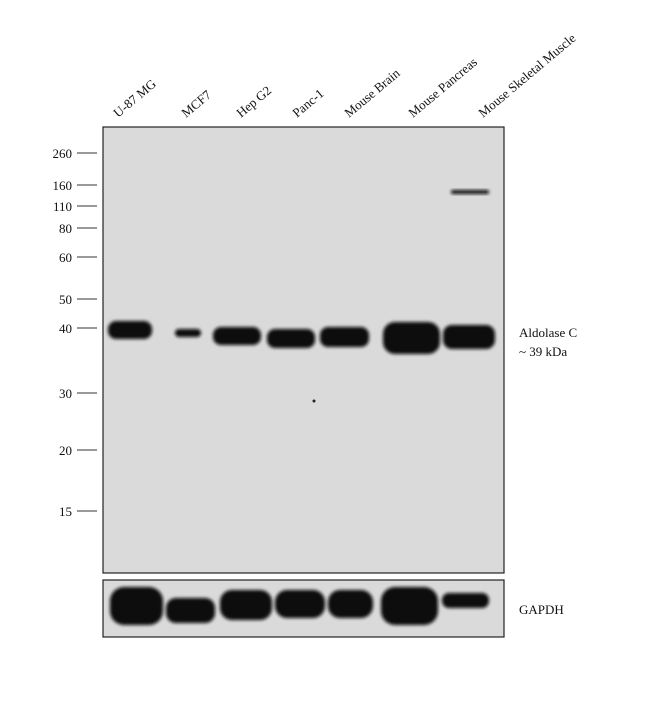  What do you see at coordinates (63, 153) in the screenshot?
I see `marker-label: 260` at bounding box center [63, 153].